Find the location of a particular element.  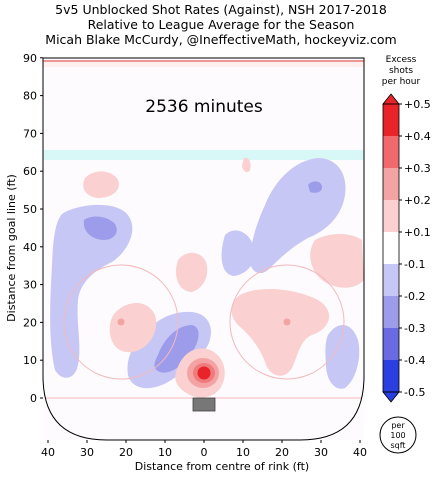

colorbar-tick-label: +0.2 is located at coordinates (417, 200).